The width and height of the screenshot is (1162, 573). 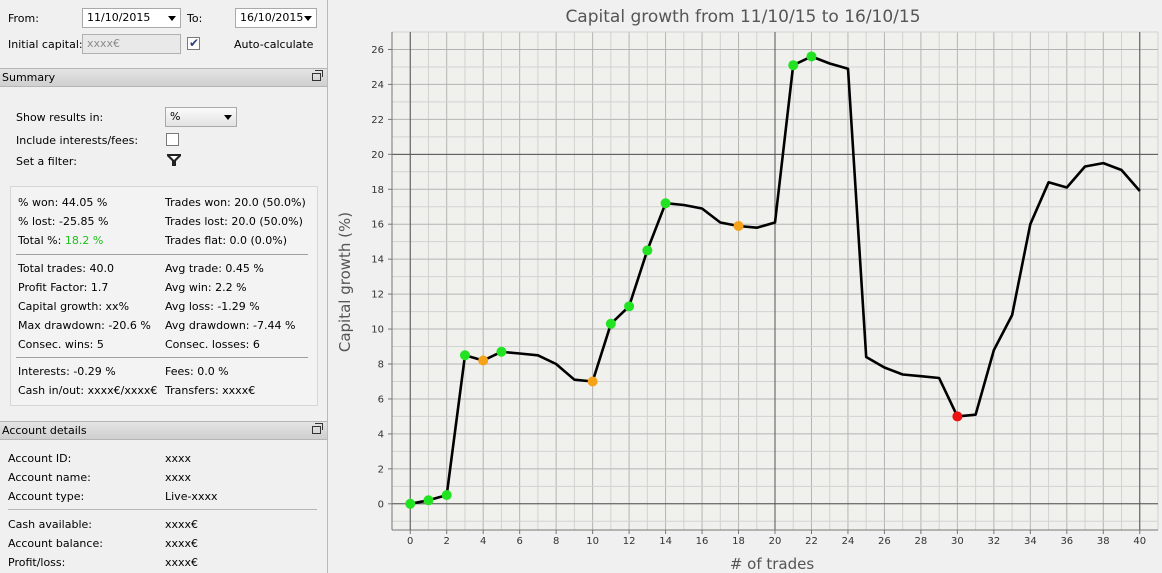 I want to click on checkmark-icon: ✔, so click(x=194, y=43).